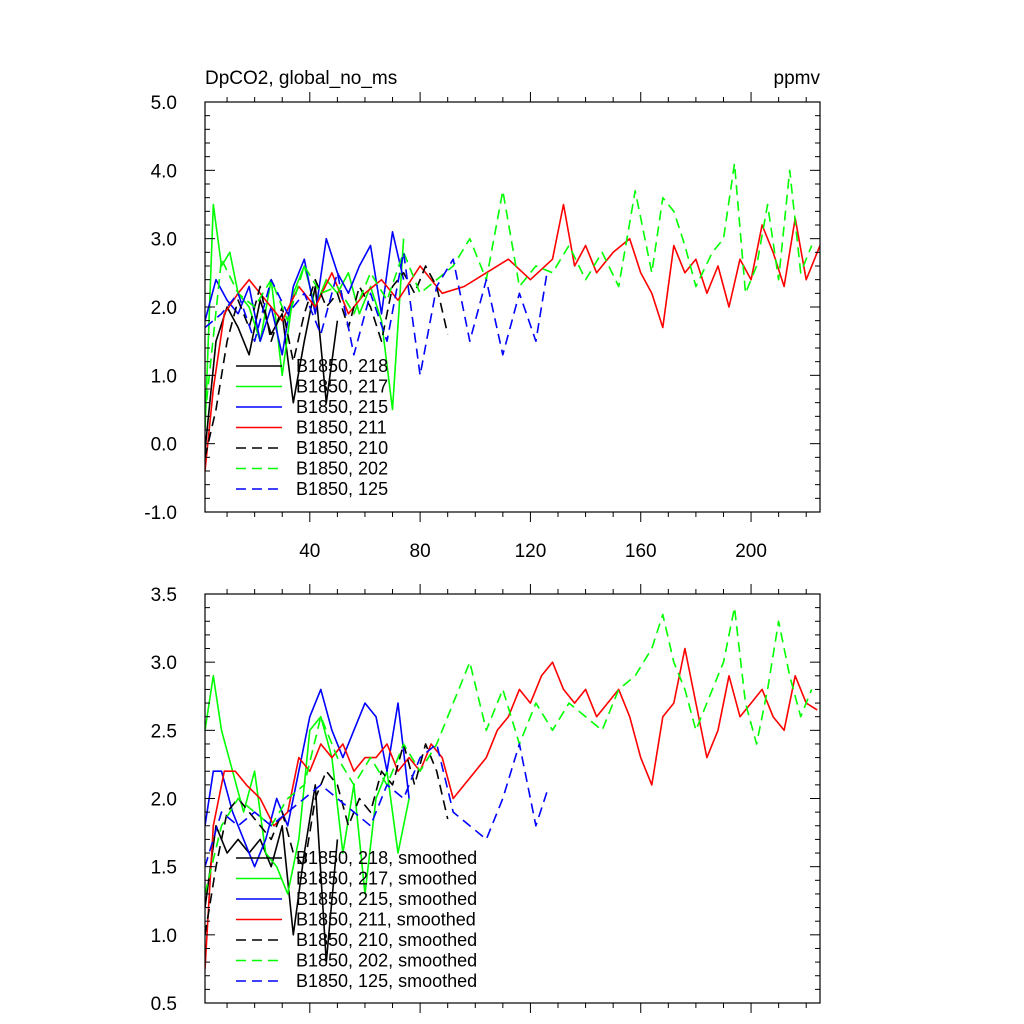 The image size is (1024, 1024). I want to click on y-tick-label: 0.0, so click(164, 445).